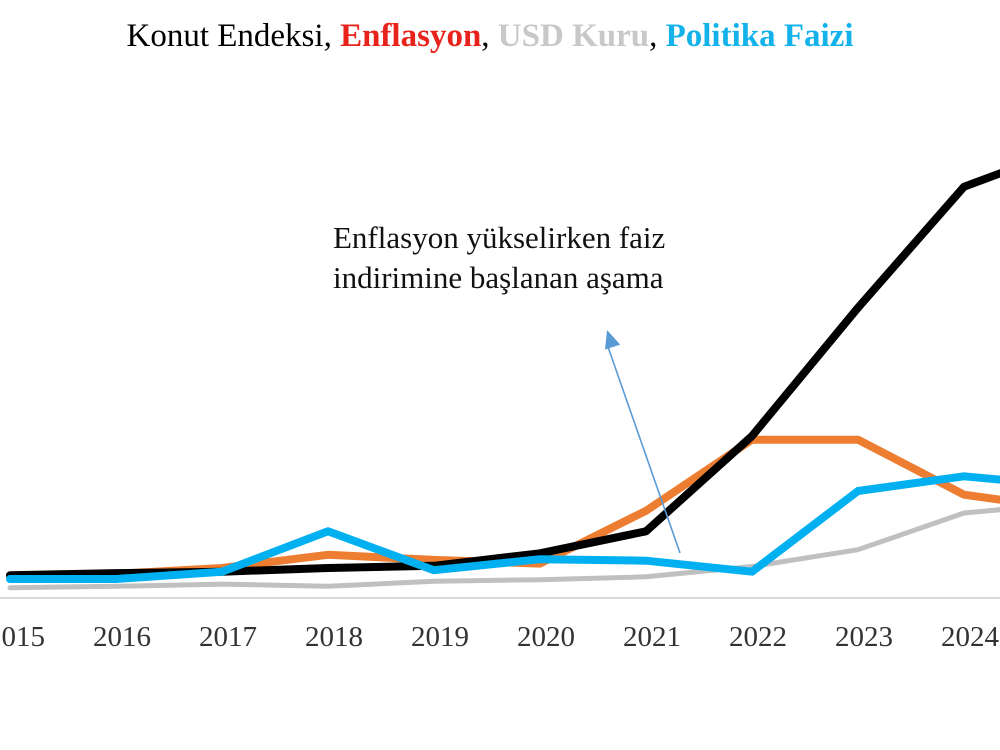 The image size is (1000, 750). What do you see at coordinates (573, 36) in the screenshot?
I see `title-part-4: USD Kuru` at bounding box center [573, 36].